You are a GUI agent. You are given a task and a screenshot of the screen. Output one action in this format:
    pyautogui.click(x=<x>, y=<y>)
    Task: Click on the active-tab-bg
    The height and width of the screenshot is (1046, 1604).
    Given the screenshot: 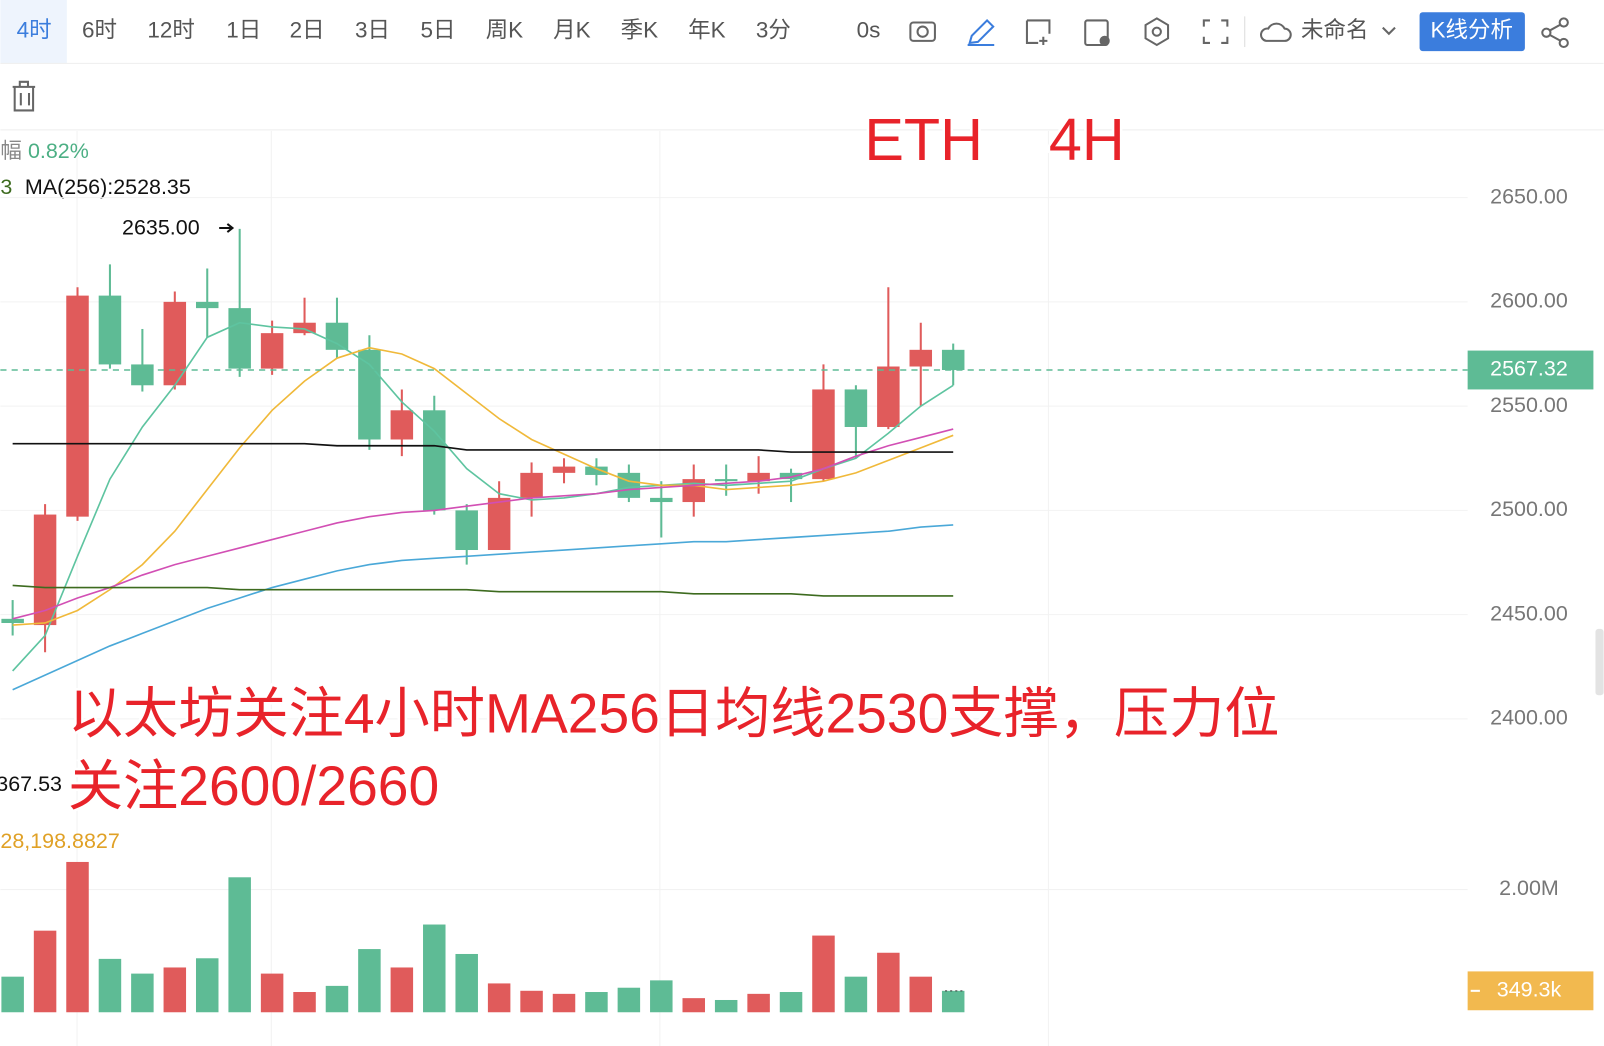 What is the action you would take?
    pyautogui.click(x=33, y=32)
    